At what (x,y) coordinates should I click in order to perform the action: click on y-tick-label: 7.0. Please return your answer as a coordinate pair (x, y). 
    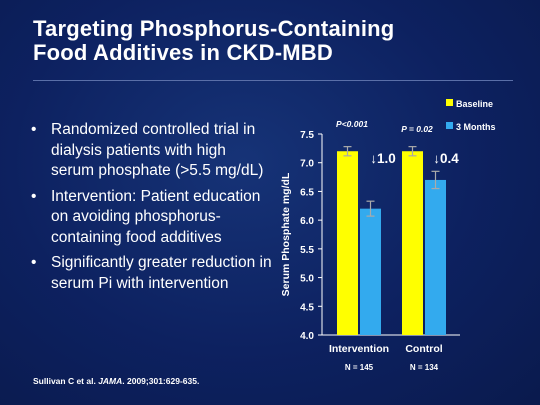
    Looking at the image, I should click on (307, 164).